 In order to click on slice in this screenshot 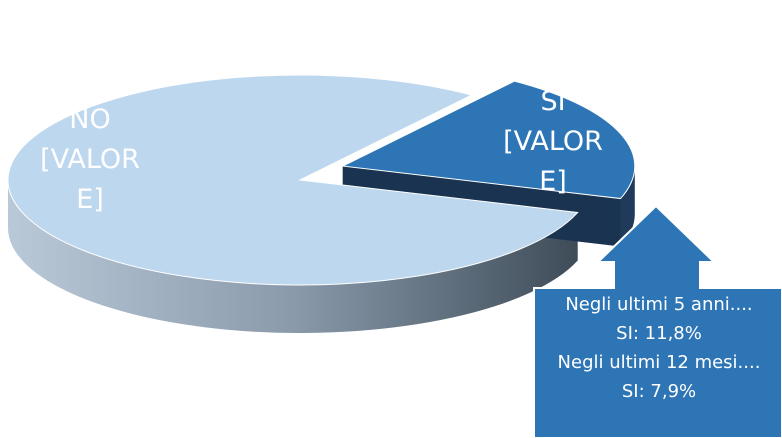, I will do `click(488, 140)`.